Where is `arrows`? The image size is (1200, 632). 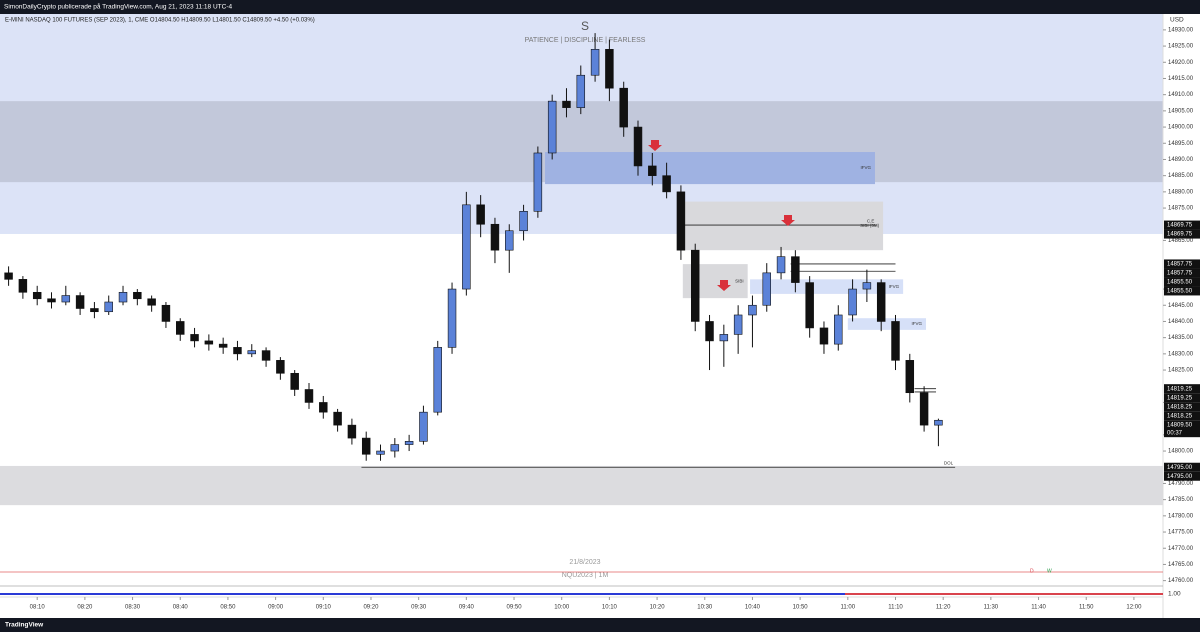
arrows is located at coordinates (721, 215).